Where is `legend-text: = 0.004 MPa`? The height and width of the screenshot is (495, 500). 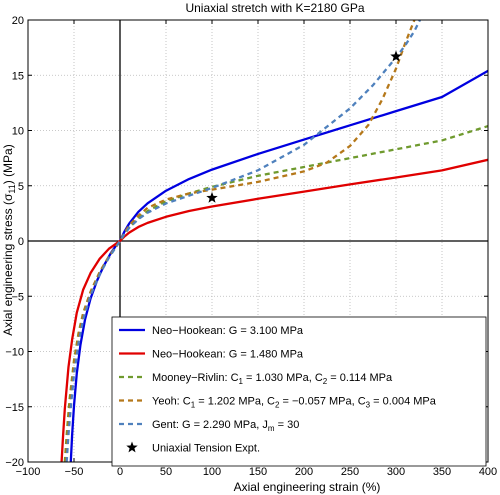 legend-text: = 0.004 MPa is located at coordinates (403, 402).